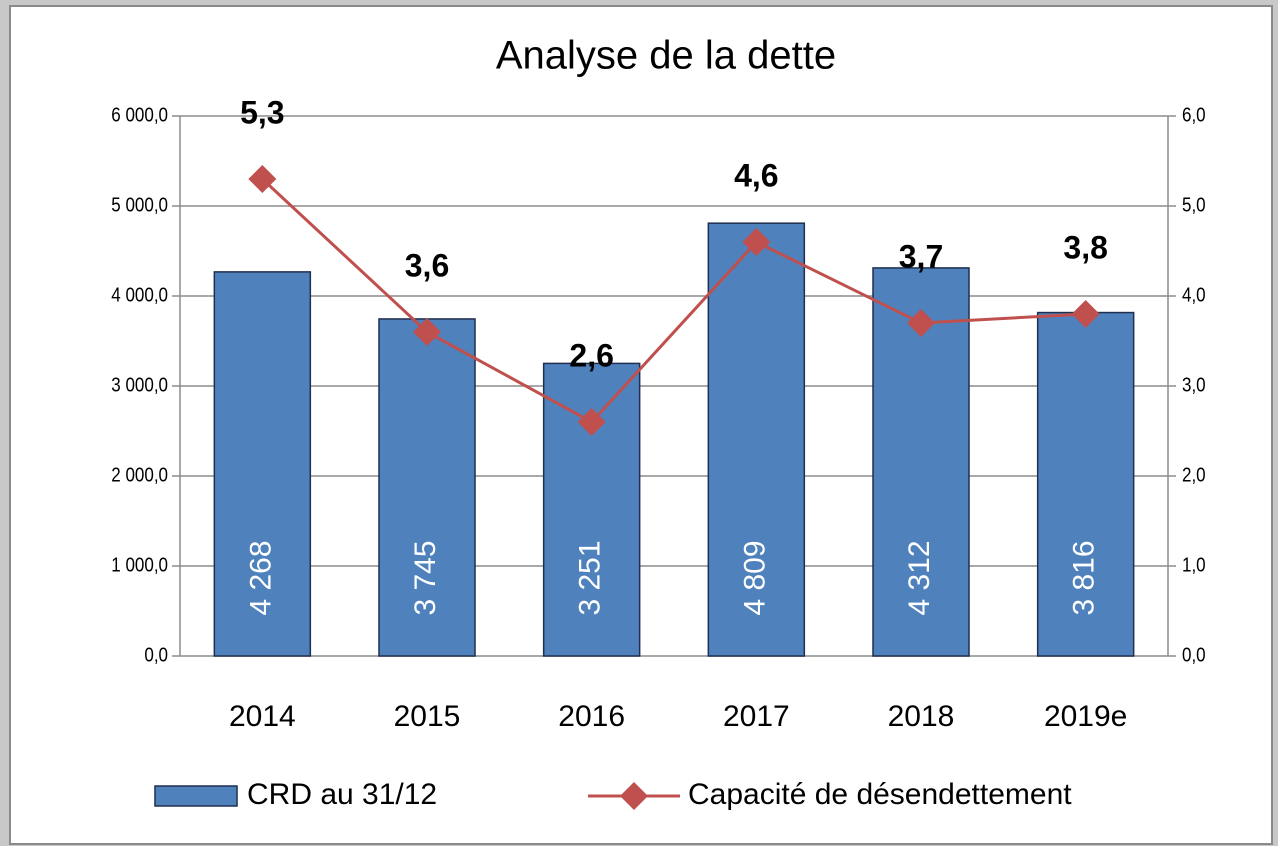 This screenshot has width=1278, height=846. What do you see at coordinates (260, 577) in the screenshot?
I see `bar-value-label: 4 268` at bounding box center [260, 577].